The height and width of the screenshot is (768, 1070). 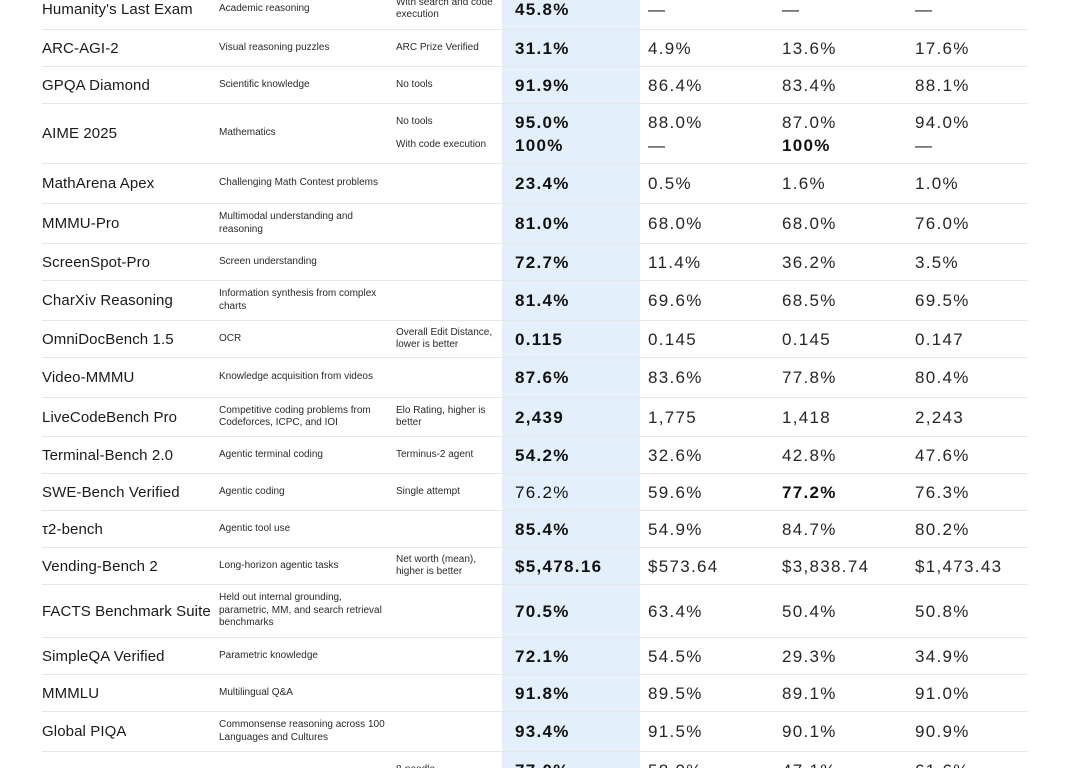 What do you see at coordinates (577, 529) in the screenshot?
I see `highlighted-score-cell: 85.4%` at bounding box center [577, 529].